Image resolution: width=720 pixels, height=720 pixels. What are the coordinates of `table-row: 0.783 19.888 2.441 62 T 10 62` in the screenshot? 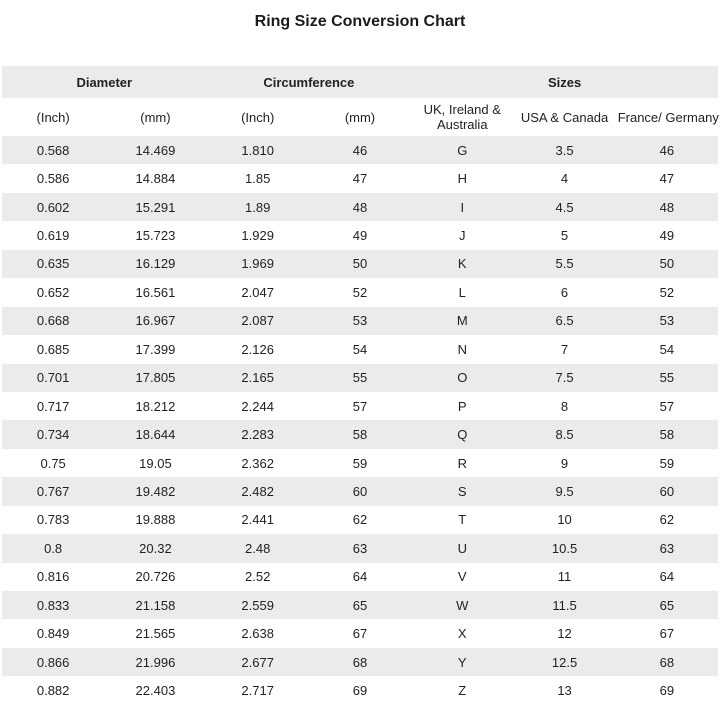 It's located at (360, 520).